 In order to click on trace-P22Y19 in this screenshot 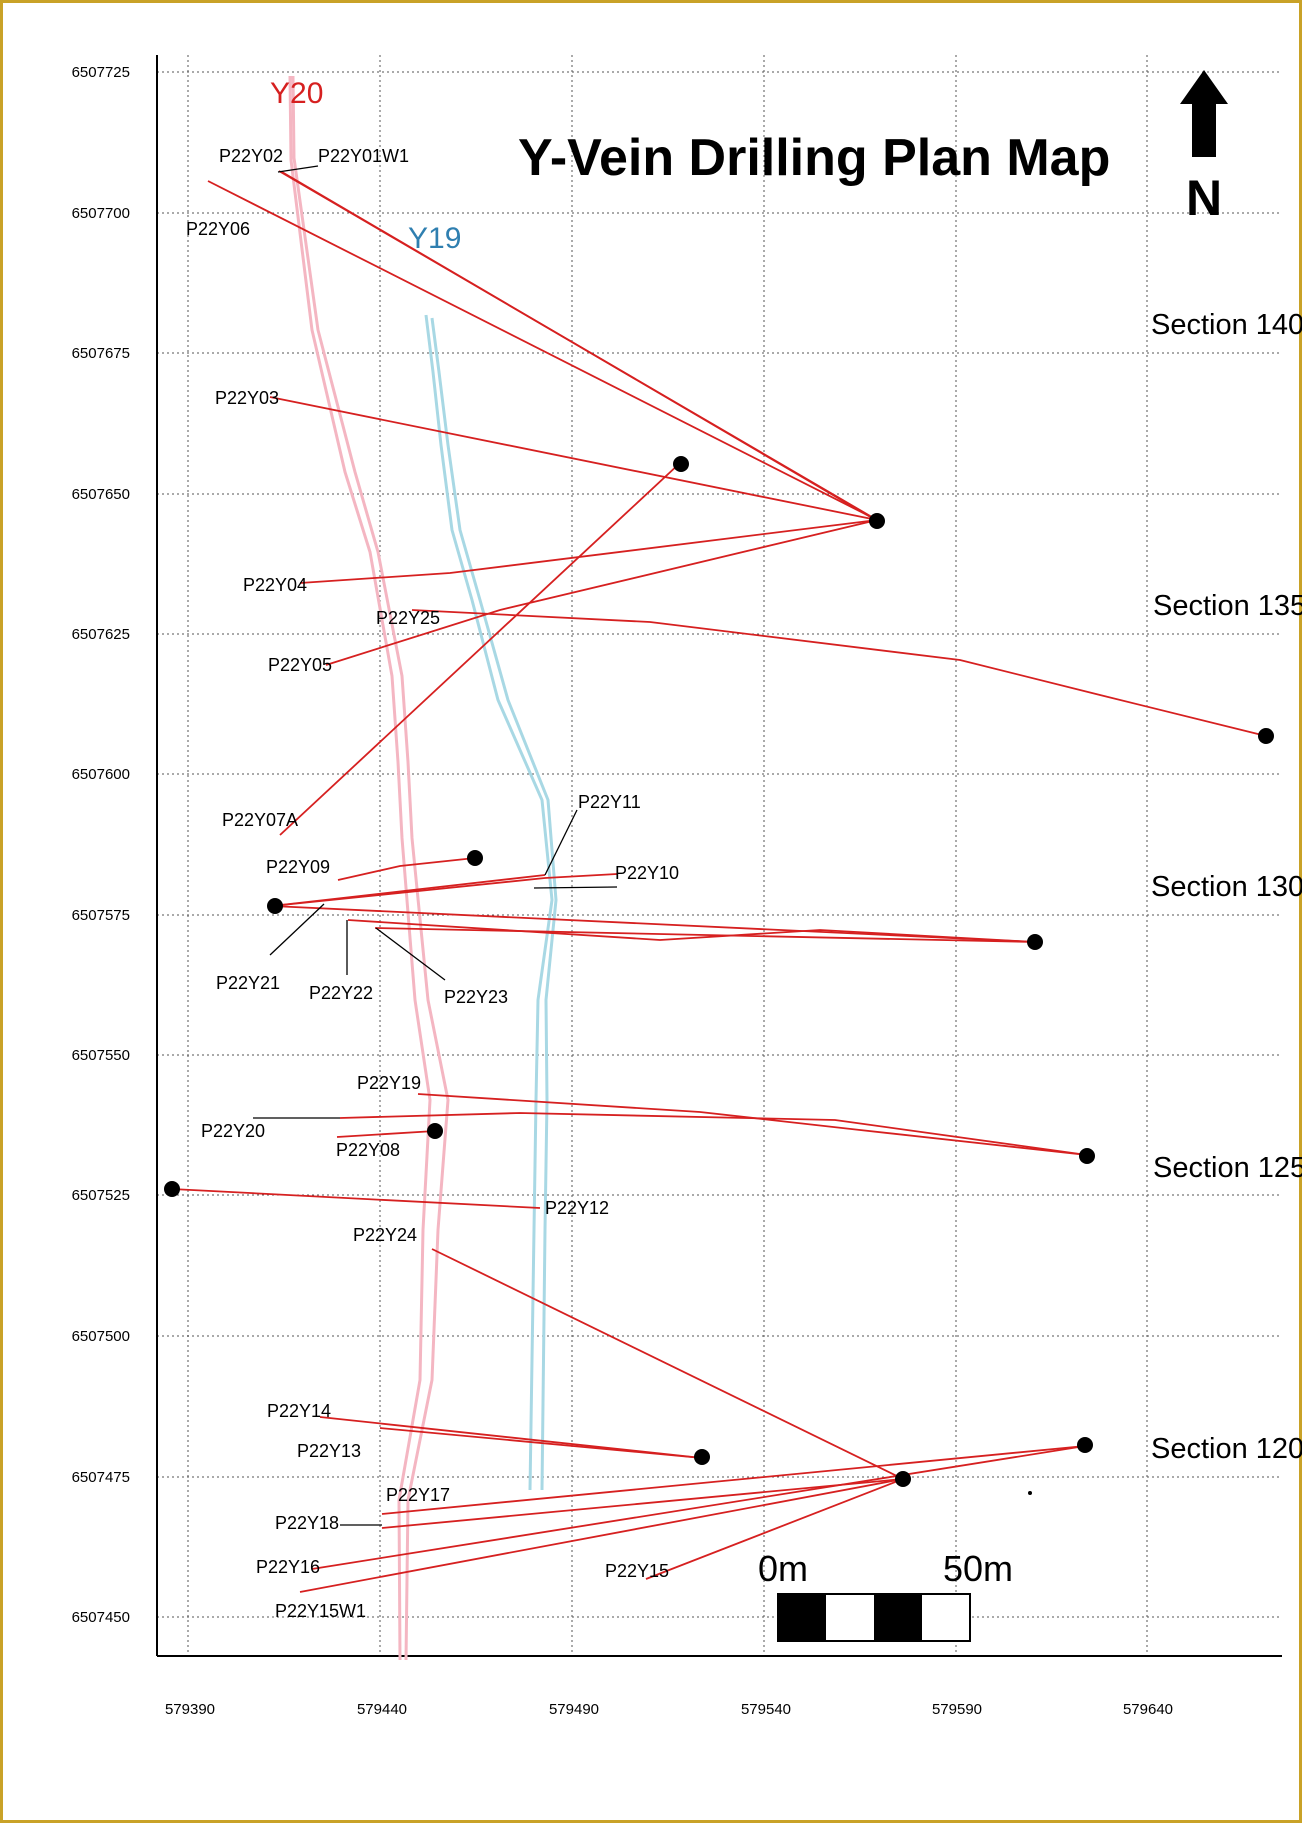, I will do `click(752, 1124)`.